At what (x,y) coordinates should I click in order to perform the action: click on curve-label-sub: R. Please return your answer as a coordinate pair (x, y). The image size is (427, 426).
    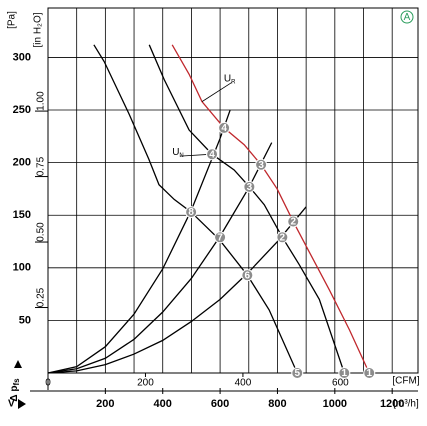
    Looking at the image, I should click on (233, 82).